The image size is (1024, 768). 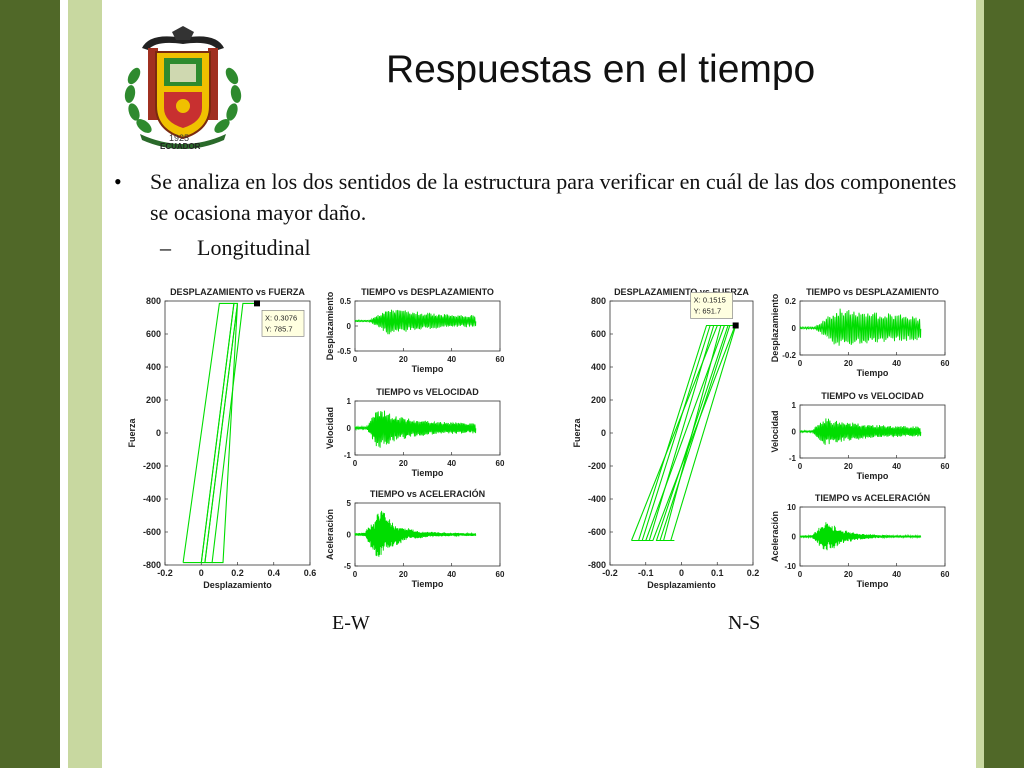 I want to click on y-tick-label: 0.2, so click(x=791, y=301).